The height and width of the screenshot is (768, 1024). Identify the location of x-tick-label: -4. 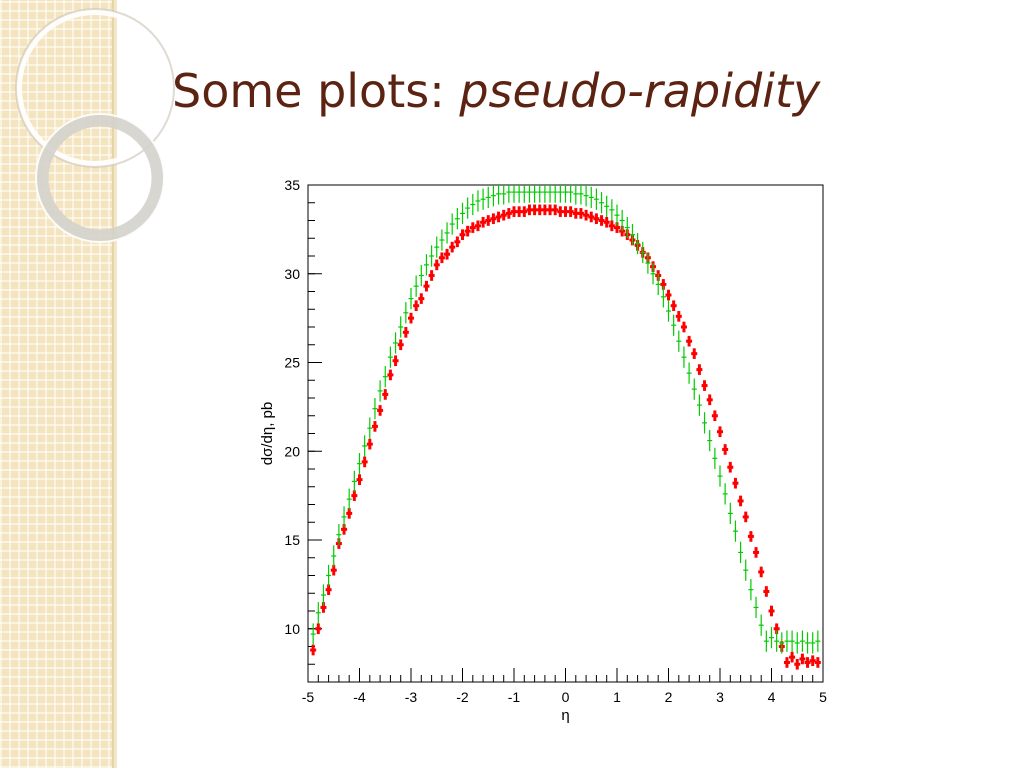
(359, 697).